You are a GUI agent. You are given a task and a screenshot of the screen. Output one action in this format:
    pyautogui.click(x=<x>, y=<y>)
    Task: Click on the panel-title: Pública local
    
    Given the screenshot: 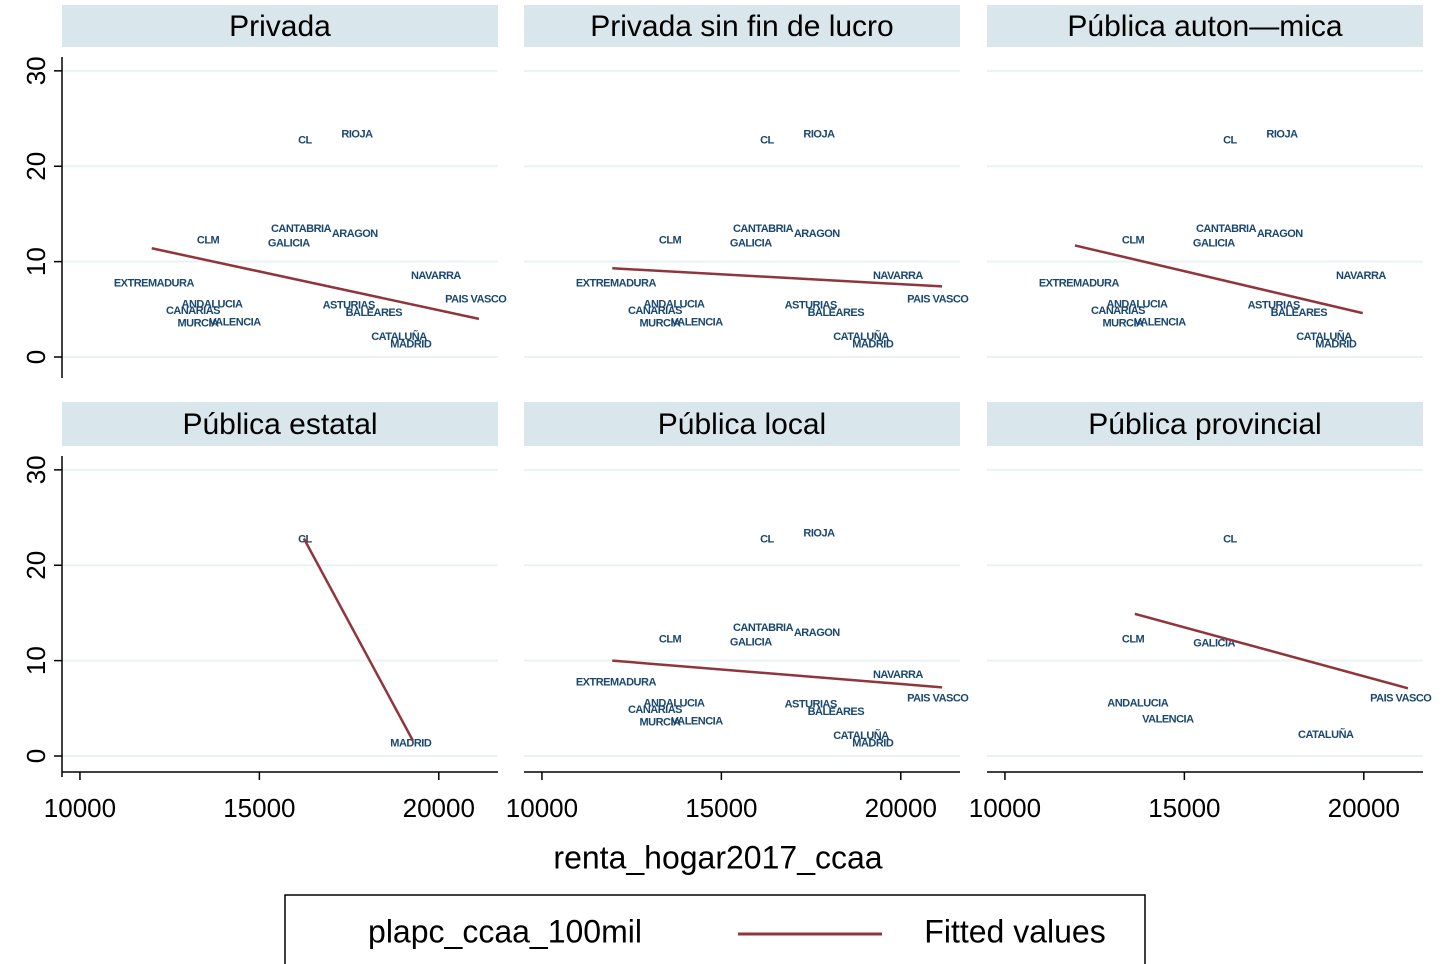 What is the action you would take?
    pyautogui.click(x=742, y=424)
    